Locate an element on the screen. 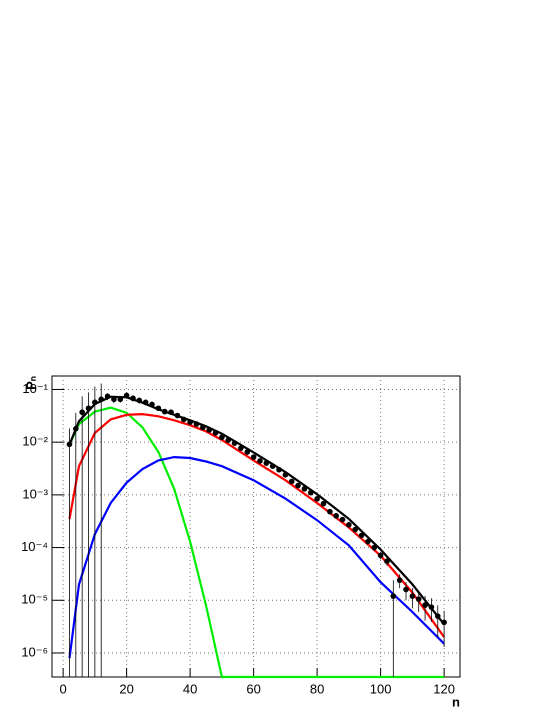 The height and width of the screenshot is (715, 553). x-tick-label: 40 is located at coordinates (190, 688).